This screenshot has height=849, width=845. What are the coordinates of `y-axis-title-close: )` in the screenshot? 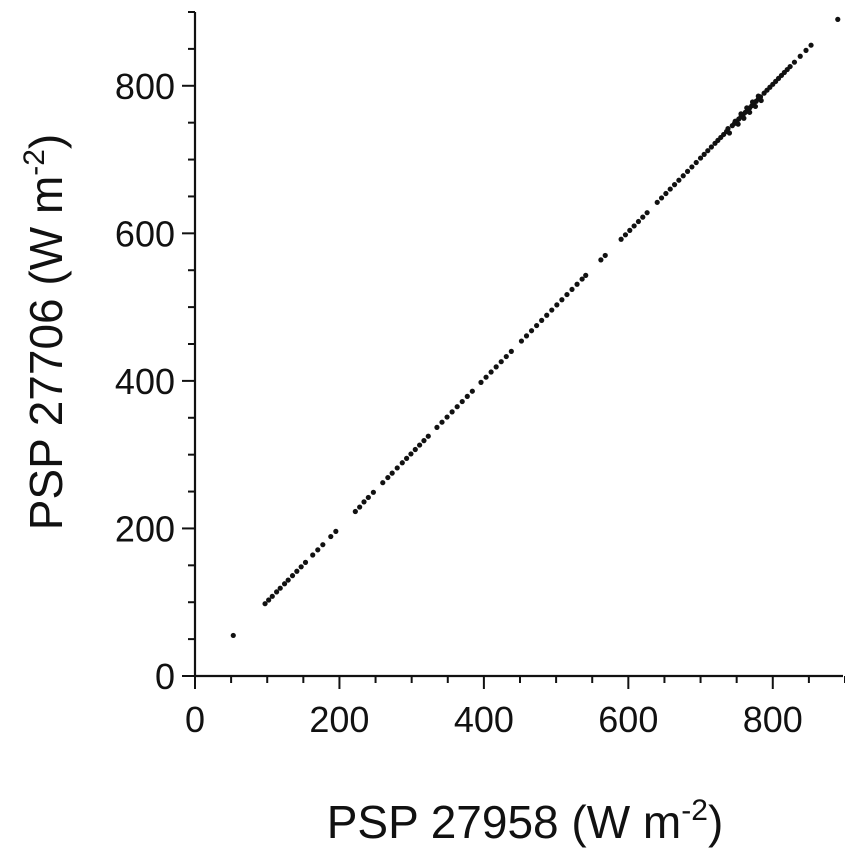 It's located at (46, 141).